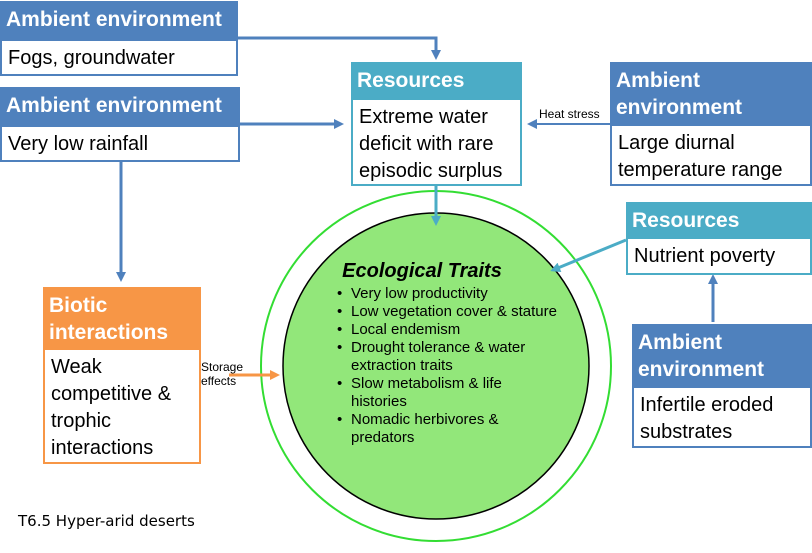  What do you see at coordinates (339, 48) in the screenshot?
I see `arrow-fogs-to-resources` at bounding box center [339, 48].